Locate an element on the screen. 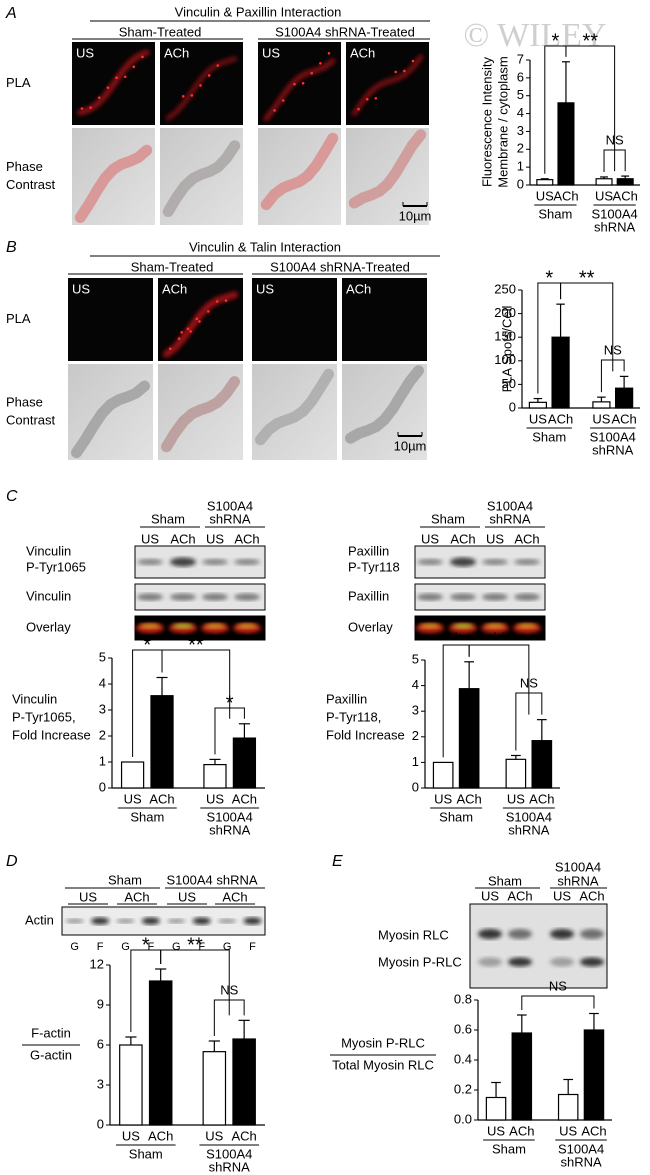 This screenshot has width=650, height=1175. y-tick-label: 0 is located at coordinates (100, 1123).